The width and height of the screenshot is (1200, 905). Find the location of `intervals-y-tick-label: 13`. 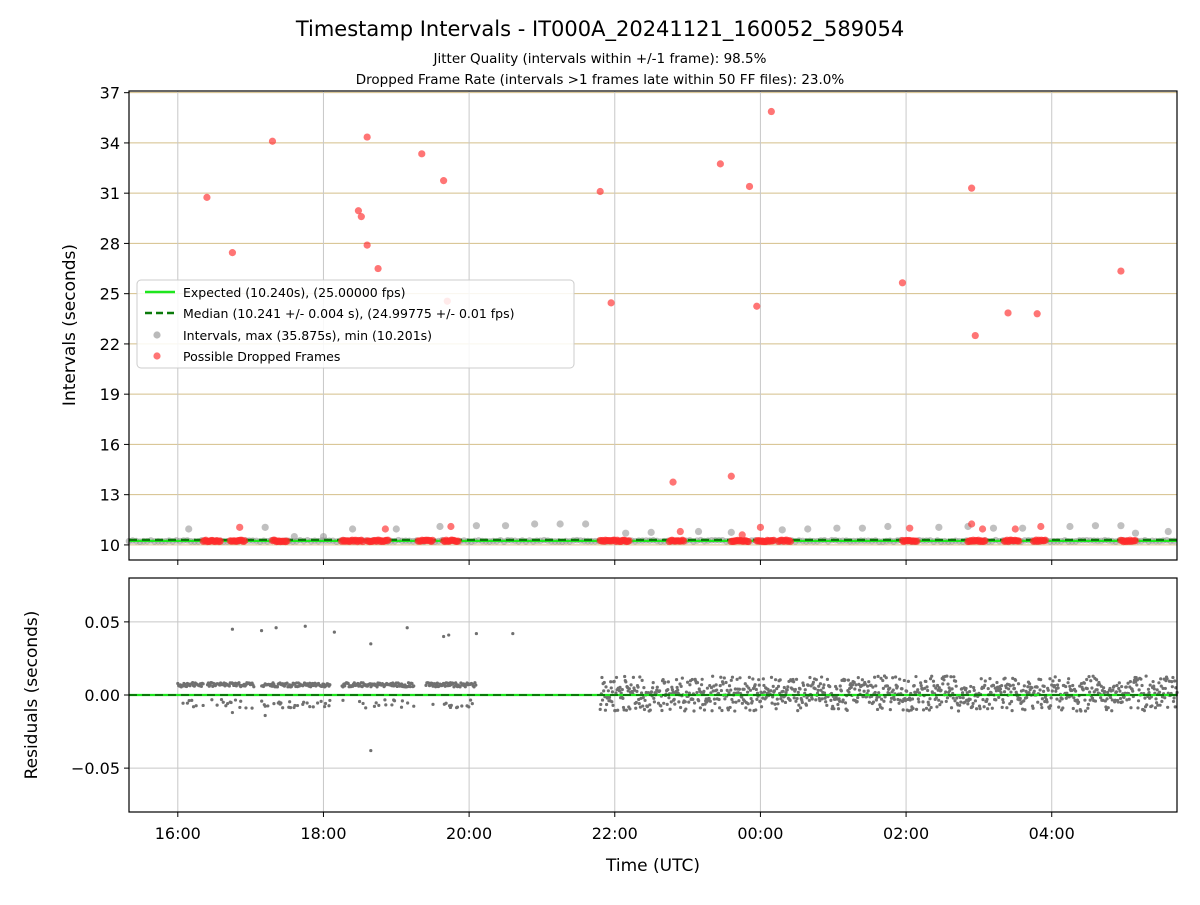

intervals-y-tick-label: 13 is located at coordinates (110, 495).